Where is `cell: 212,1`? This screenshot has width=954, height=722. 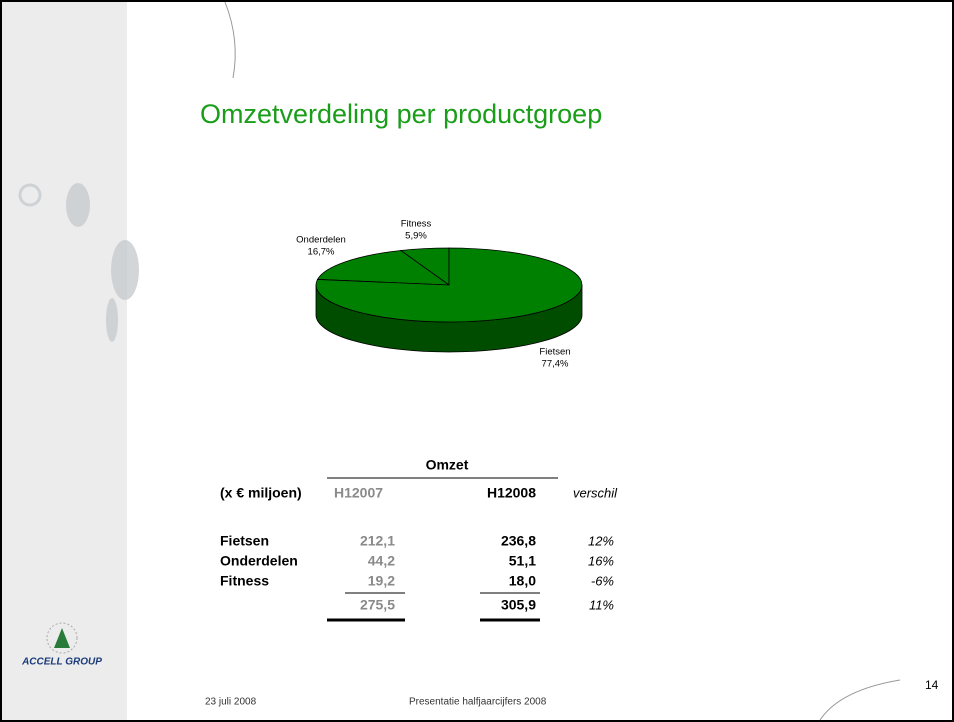 cell: 212,1 is located at coordinates (377, 541).